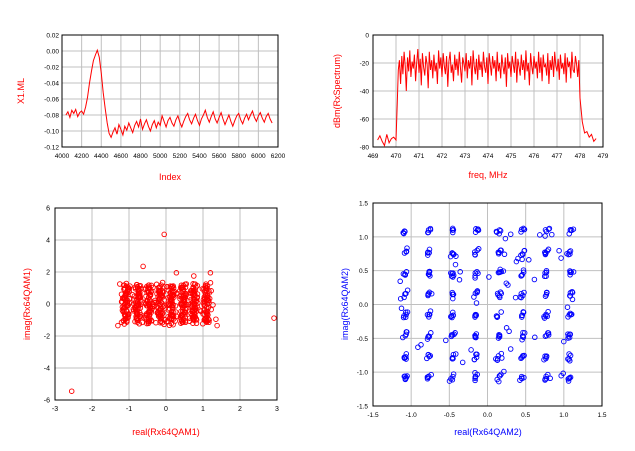 This screenshot has height=451, width=635. Describe the element at coordinates (52, 52) in the screenshot. I see `ml-y-tick-label: 0.00` at that location.